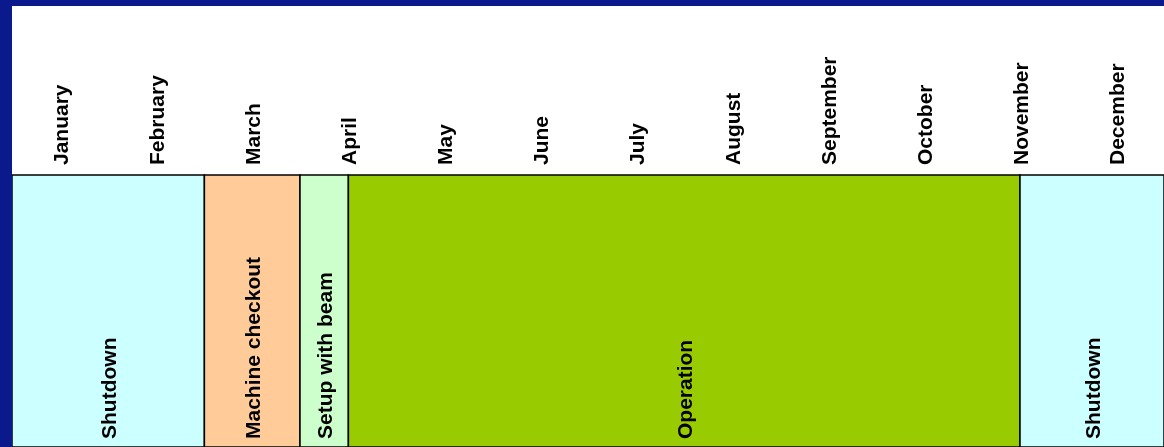 The height and width of the screenshot is (447, 1164). I want to click on text: January, so click(60, 124).